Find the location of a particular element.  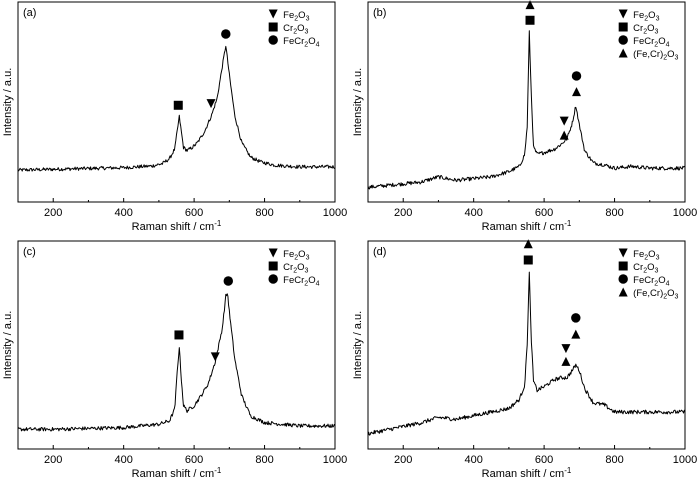

panel-label: (c) is located at coordinates (29, 252).